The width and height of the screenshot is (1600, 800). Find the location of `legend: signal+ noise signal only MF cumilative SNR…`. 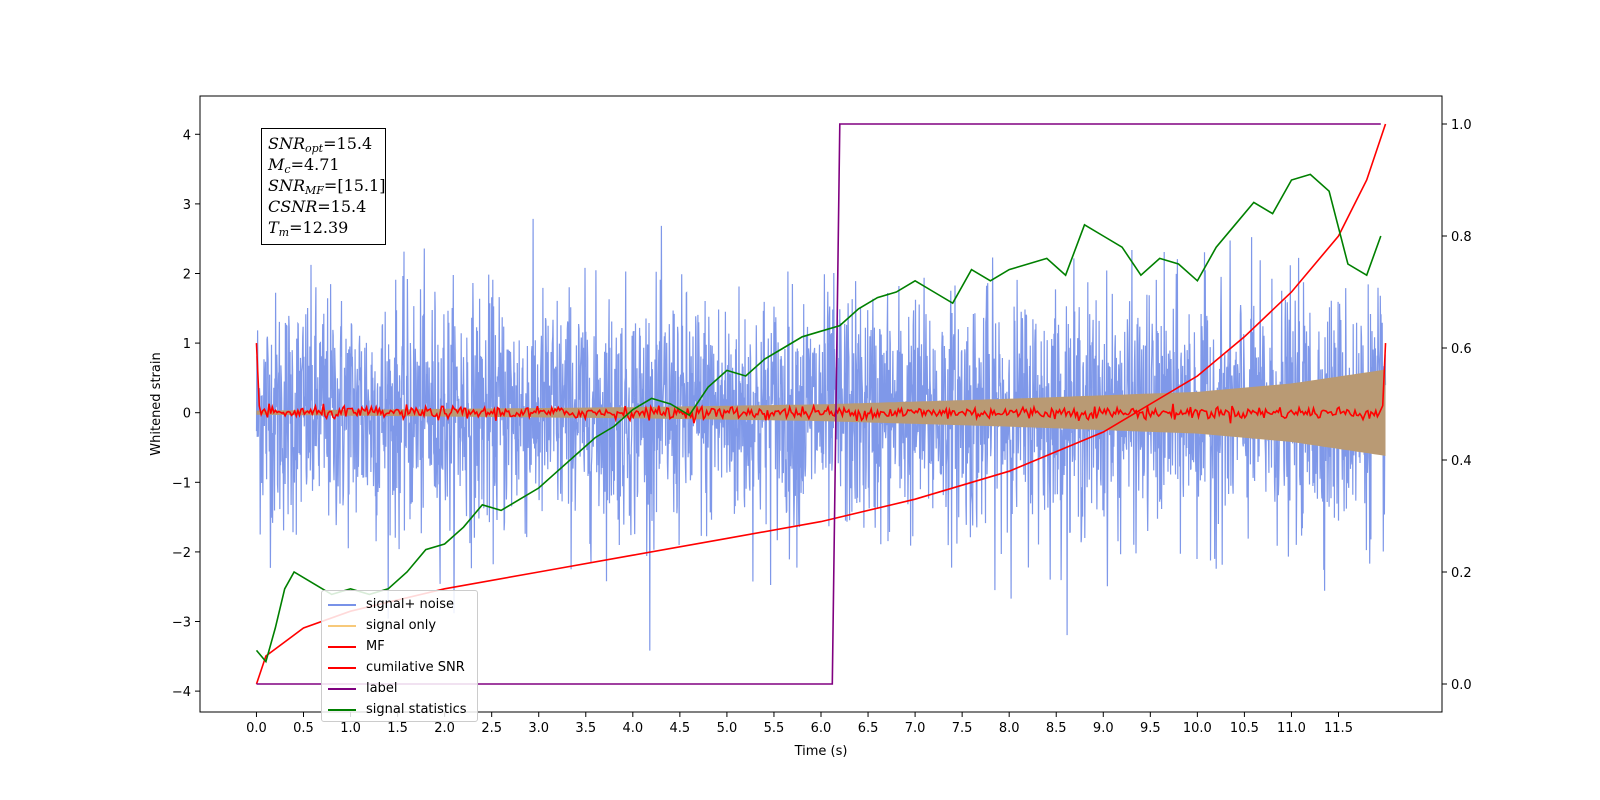

legend: signal+ noise signal only MF cumilative SNR… is located at coordinates (399, 656).